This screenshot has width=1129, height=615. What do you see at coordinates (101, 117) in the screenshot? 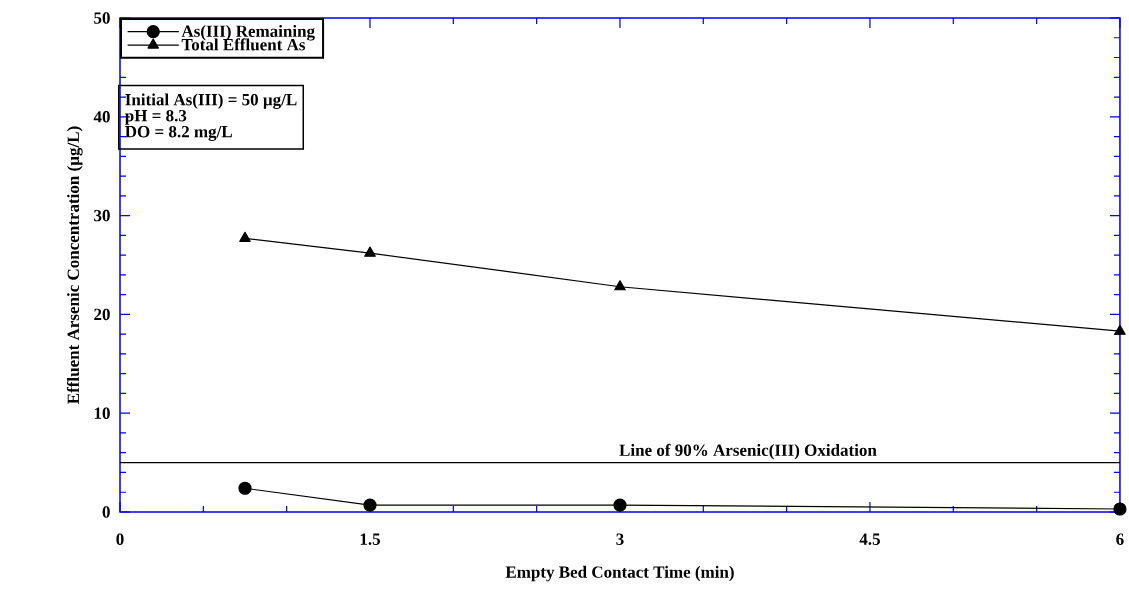
I see `y-tick-label: 40` at bounding box center [101, 117].